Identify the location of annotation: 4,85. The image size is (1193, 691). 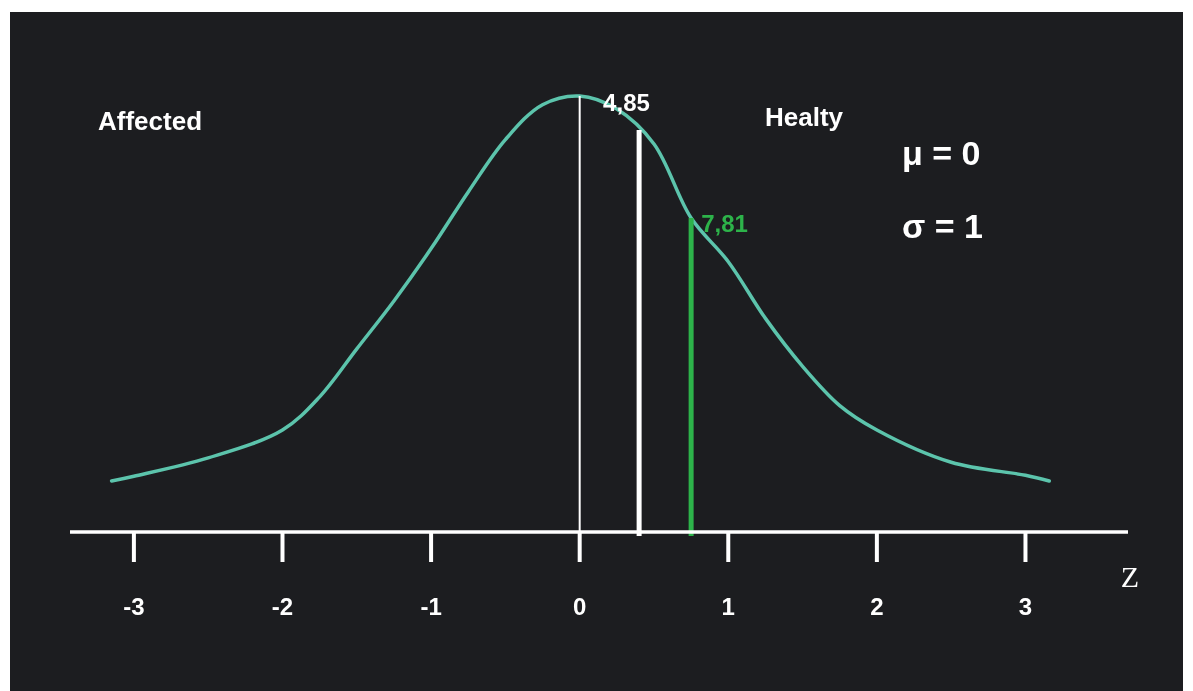
(626, 102).